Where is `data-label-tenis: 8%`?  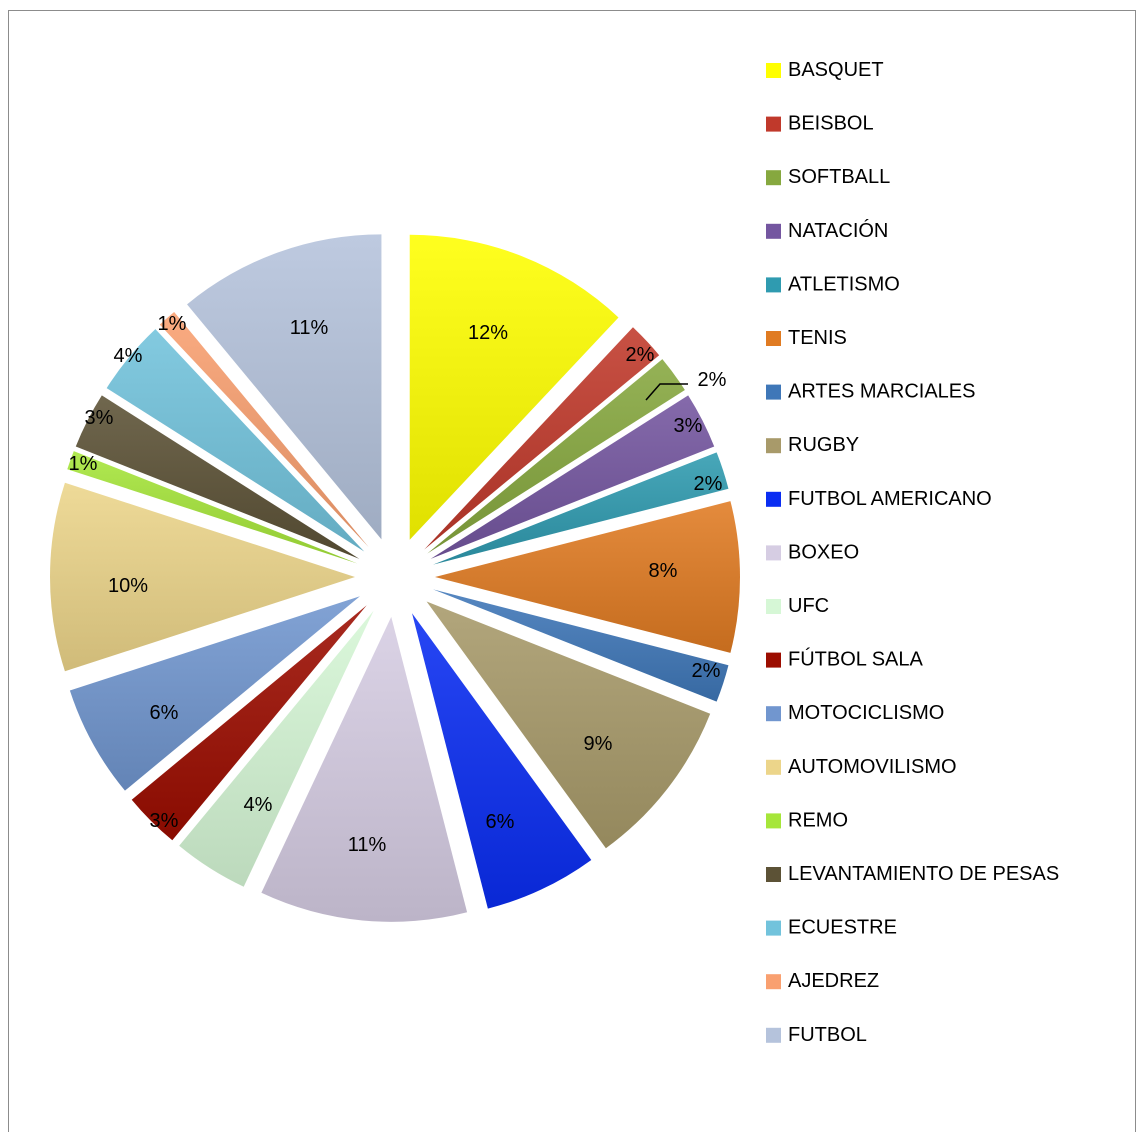
data-label-tenis: 8% is located at coordinates (663, 571).